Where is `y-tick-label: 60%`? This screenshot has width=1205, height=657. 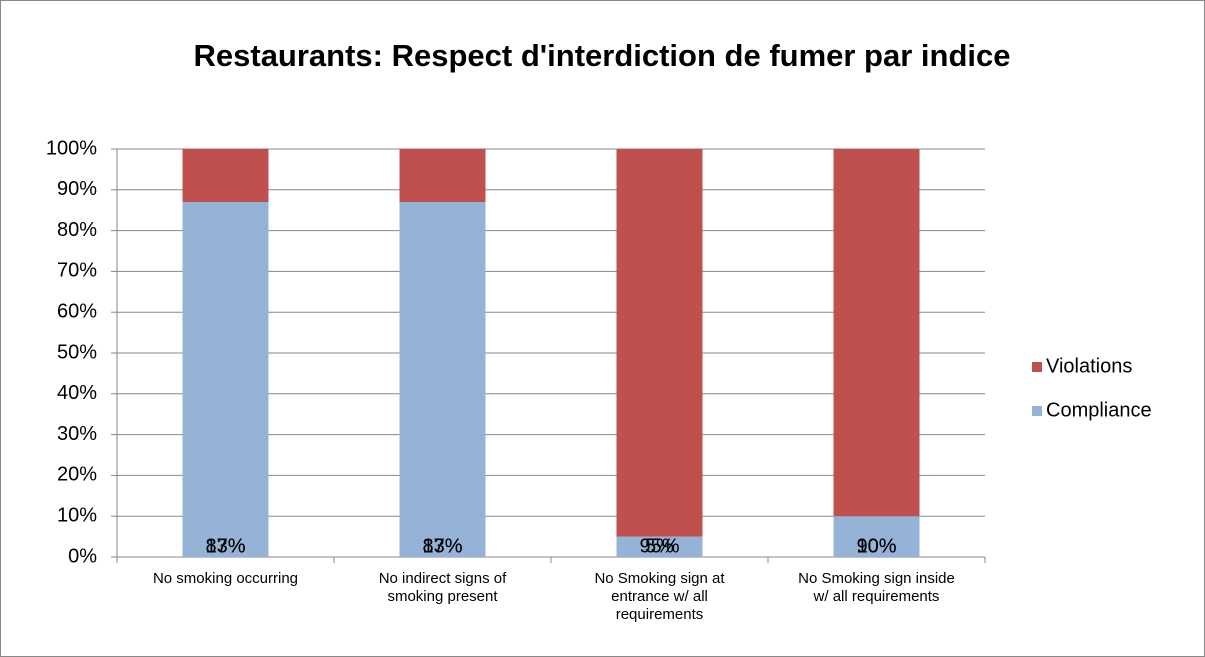
y-tick-label: 60% is located at coordinates (77, 311).